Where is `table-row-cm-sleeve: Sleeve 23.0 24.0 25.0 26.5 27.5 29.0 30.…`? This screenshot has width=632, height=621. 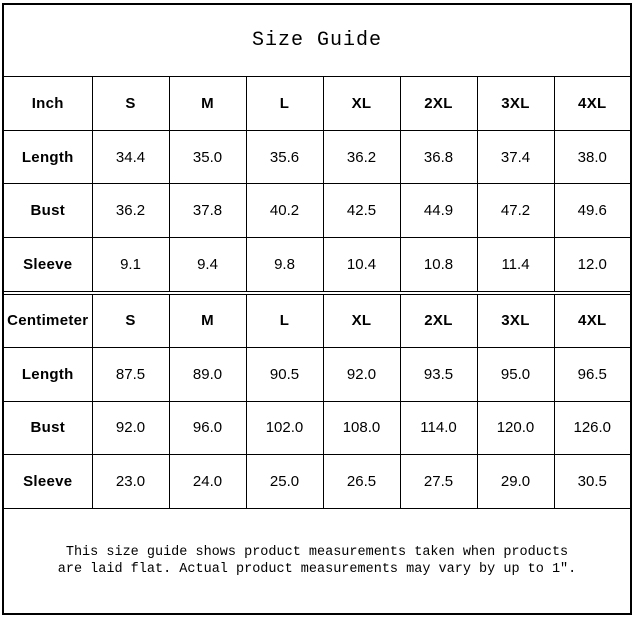
table-row-cm-sleeve: Sleeve 23.0 24.0 25.0 26.5 27.5 29.0 30.… is located at coordinates (317, 481).